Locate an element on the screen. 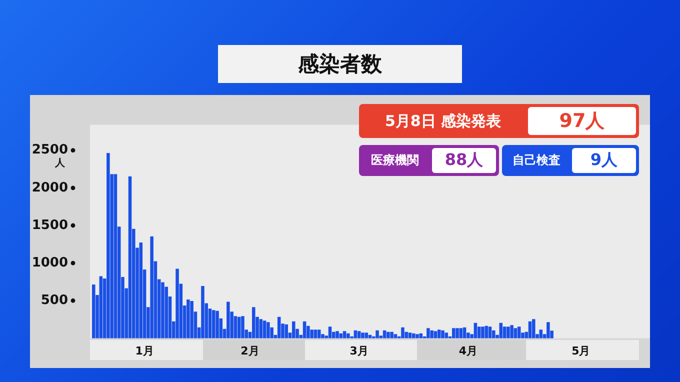 The width and height of the screenshot is (680, 382). annotation: 医療機関 is located at coordinates (395, 160).